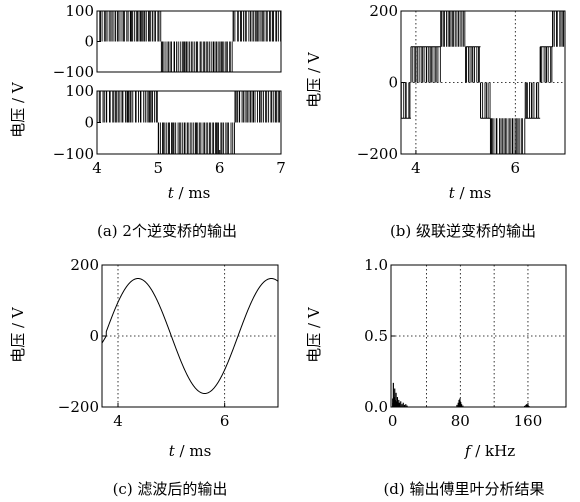 The height and width of the screenshot is (502, 580). I want to click on panel-b-ytick-label: 0, so click(393, 83).